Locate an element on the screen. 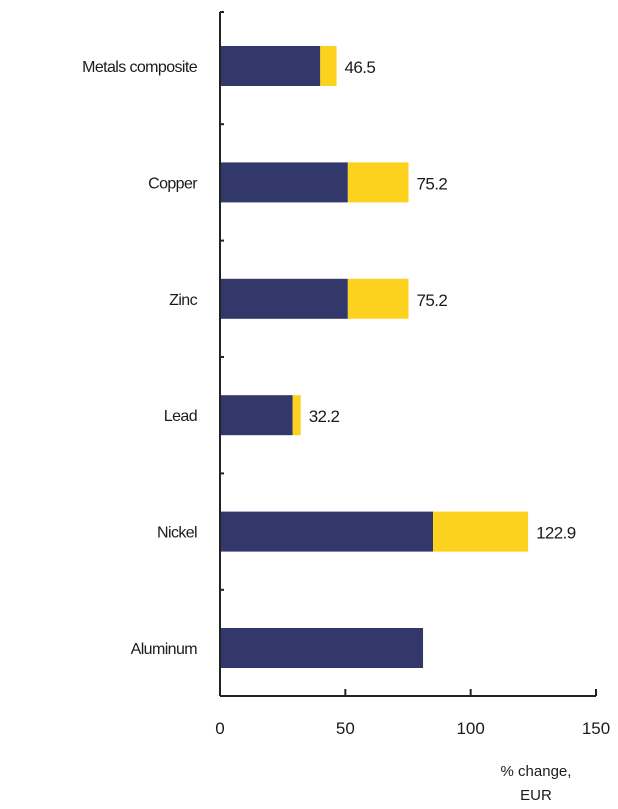 The image size is (618, 809). category-label: Metals composite is located at coordinates (140, 67).